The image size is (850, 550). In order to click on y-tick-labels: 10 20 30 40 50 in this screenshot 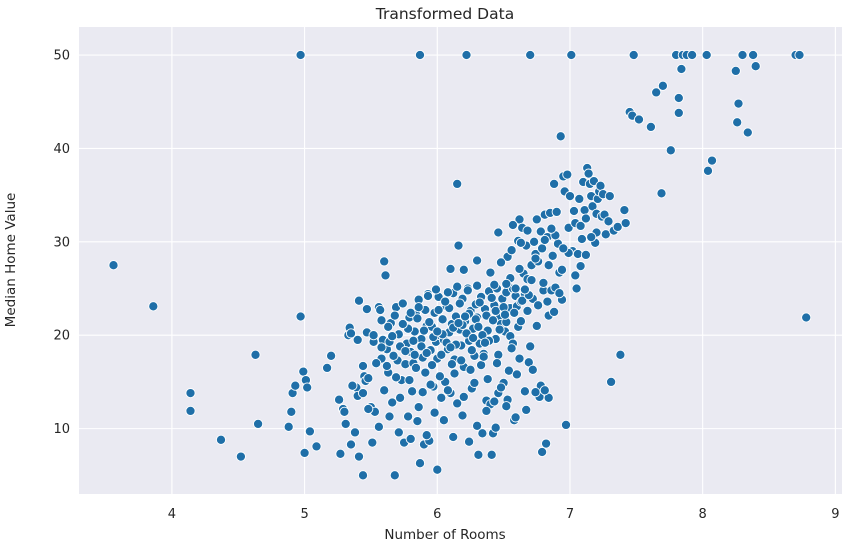, I will do `click(61, 243)`.